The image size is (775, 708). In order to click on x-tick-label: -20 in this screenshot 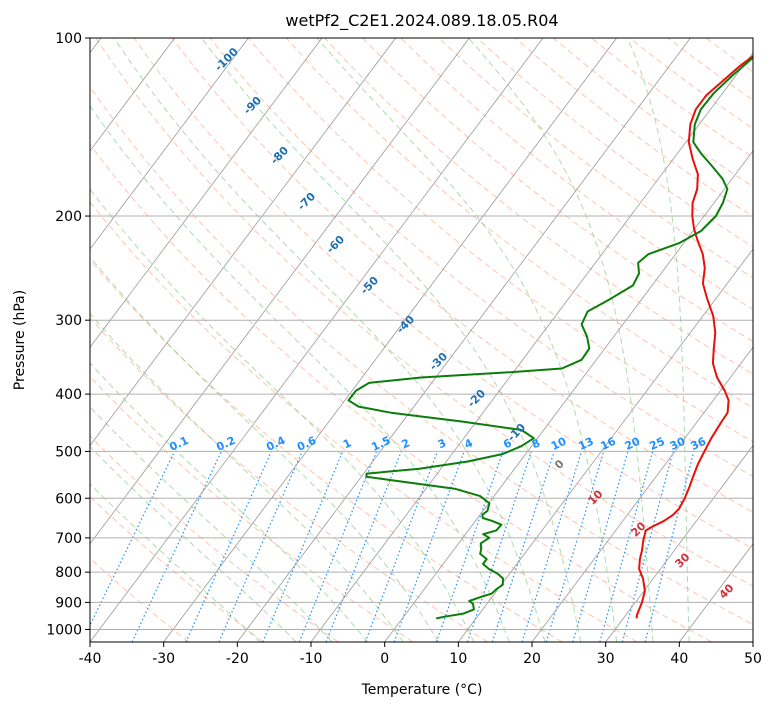, I will do `click(237, 659)`.